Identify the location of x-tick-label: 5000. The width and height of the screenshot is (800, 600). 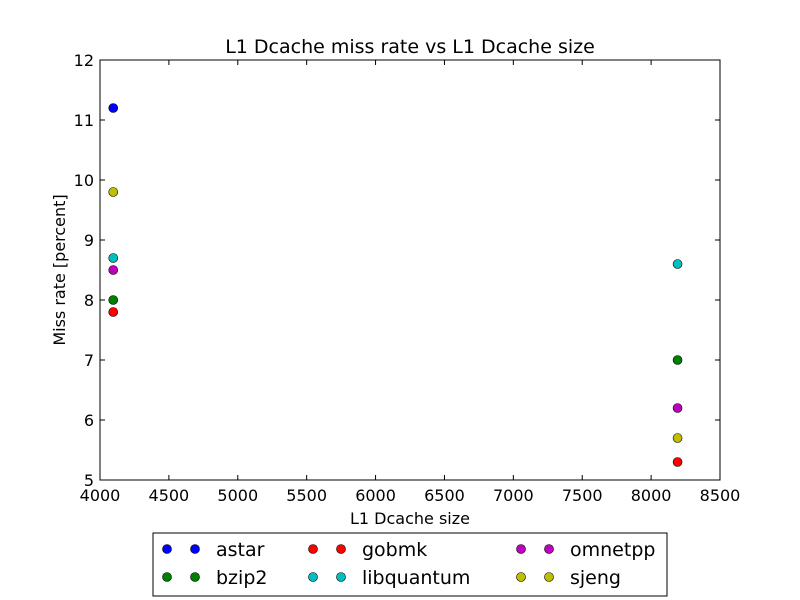
(237, 495).